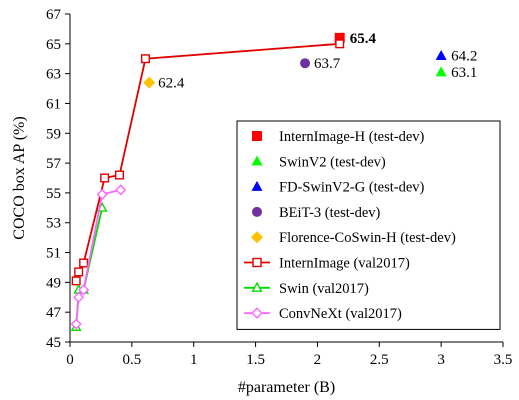 Image resolution: width=519 pixels, height=400 pixels. What do you see at coordinates (367, 238) in the screenshot?
I see `legend-label: Florence-CoSwin-H (test-dev)` at bounding box center [367, 238].